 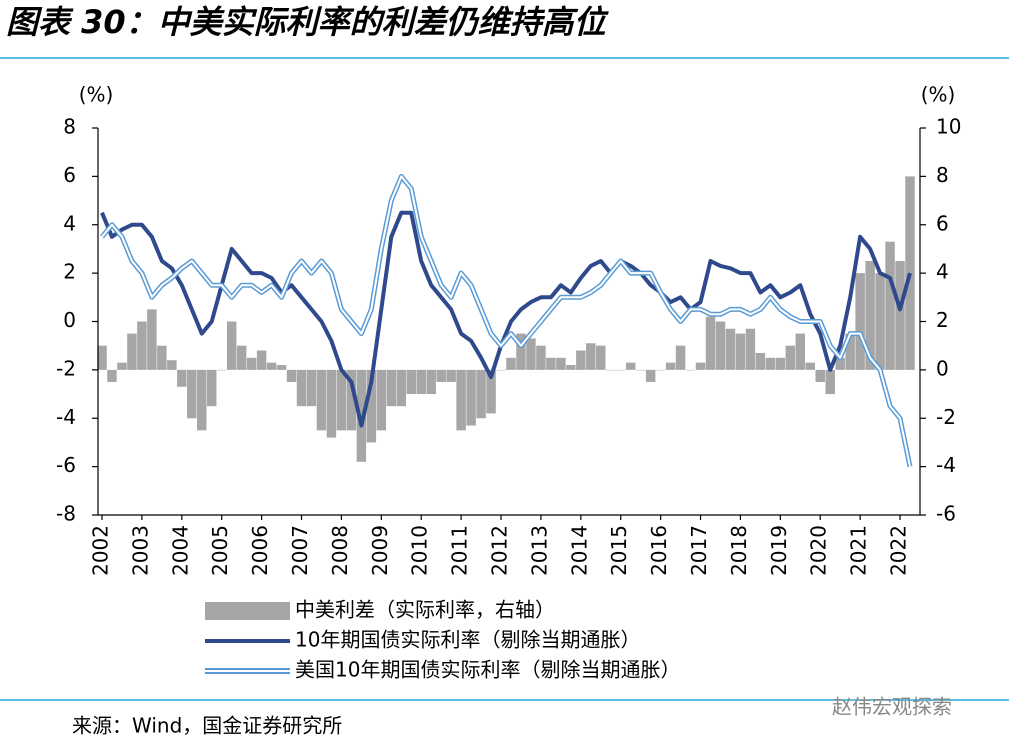 I want to click on y2-axis-label: (%), so click(x=938, y=95).